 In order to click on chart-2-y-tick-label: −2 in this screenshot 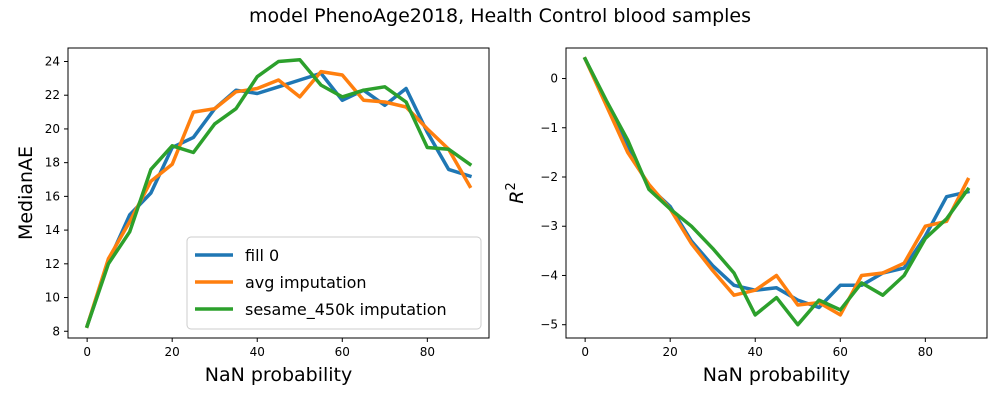, I will do `click(549, 177)`.